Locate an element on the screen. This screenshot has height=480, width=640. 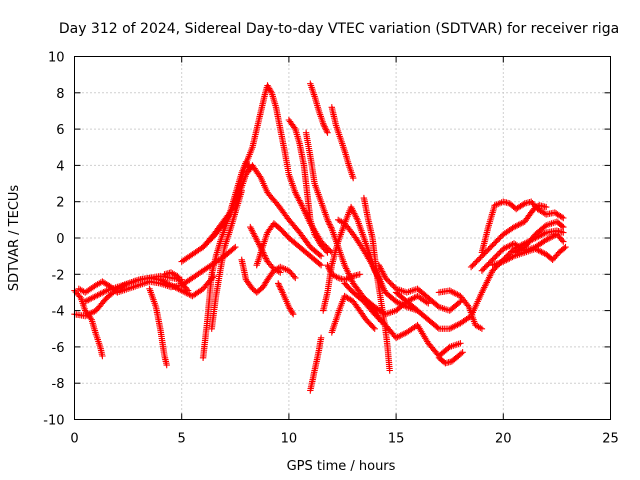
y-tick-label: 10 is located at coordinates (56, 58).